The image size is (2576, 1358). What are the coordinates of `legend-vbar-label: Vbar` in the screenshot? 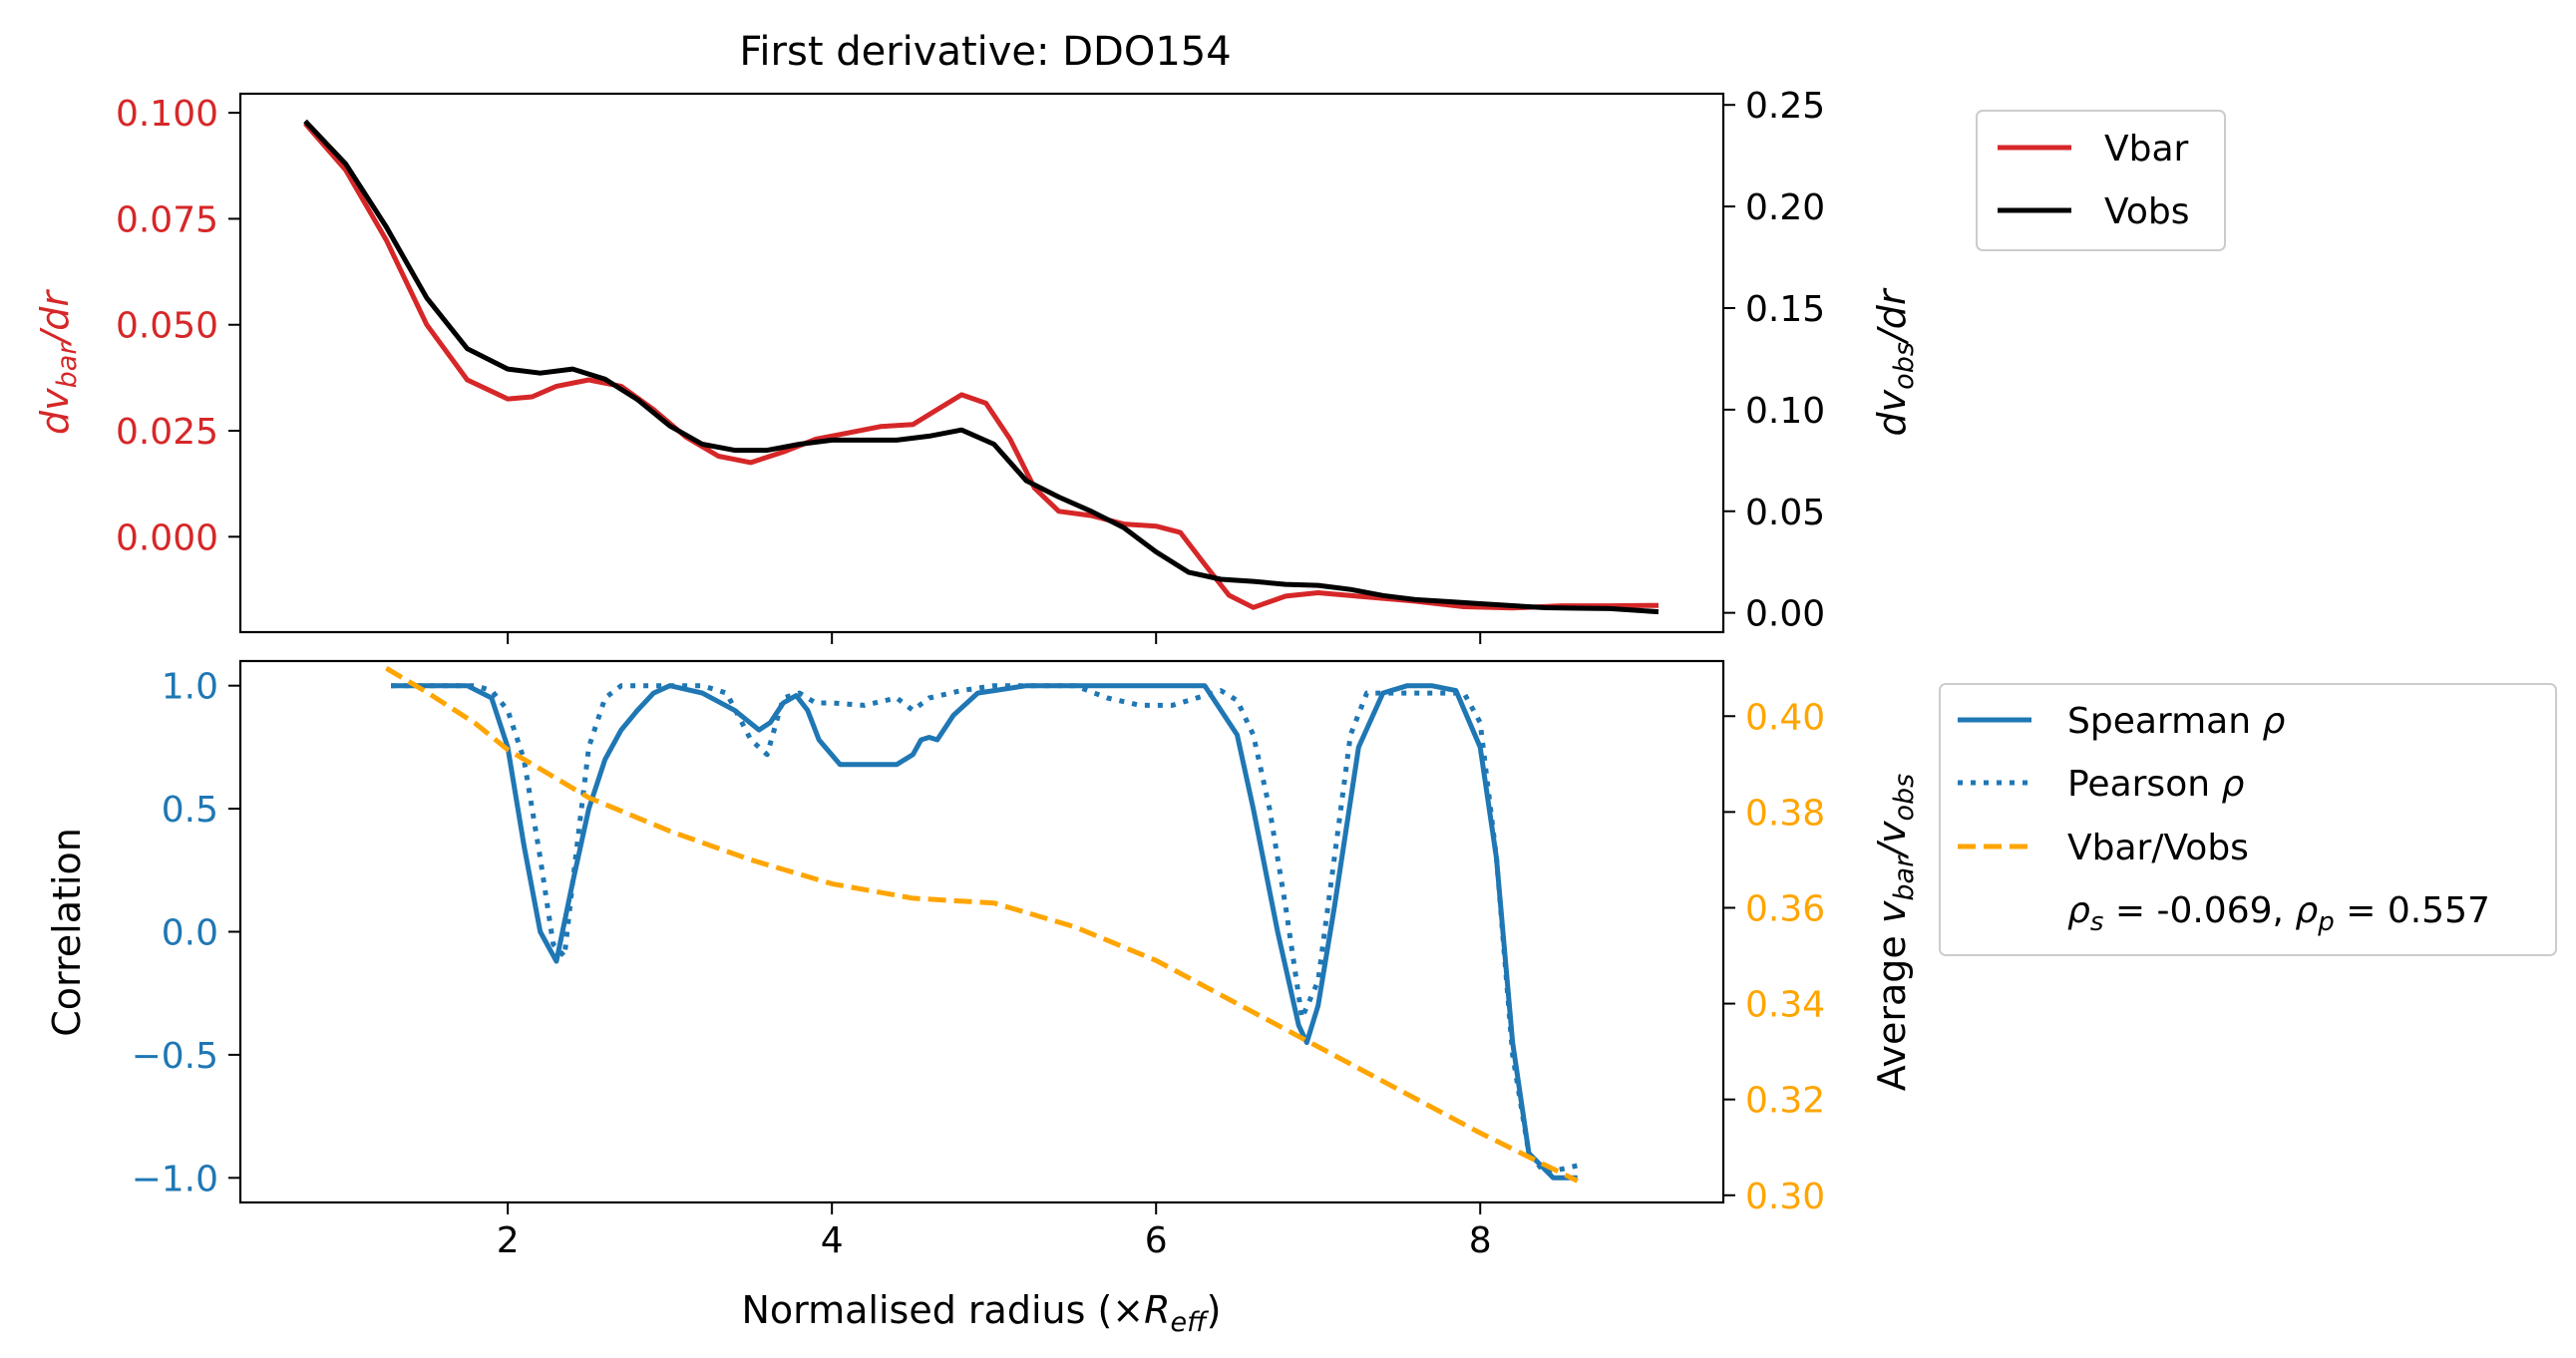 It's located at (2147, 149).